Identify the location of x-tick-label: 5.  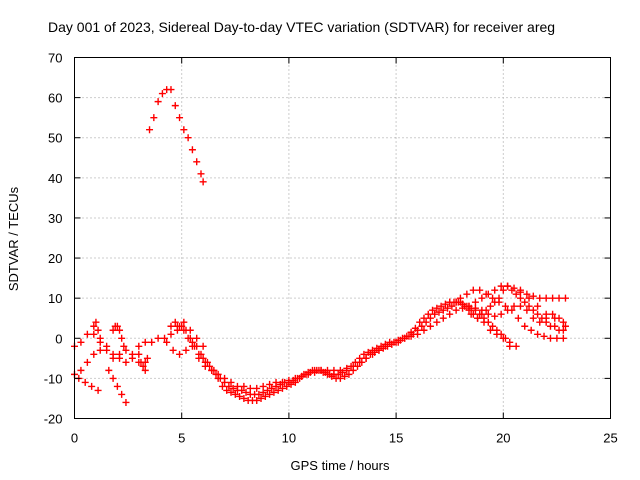
(181, 438).